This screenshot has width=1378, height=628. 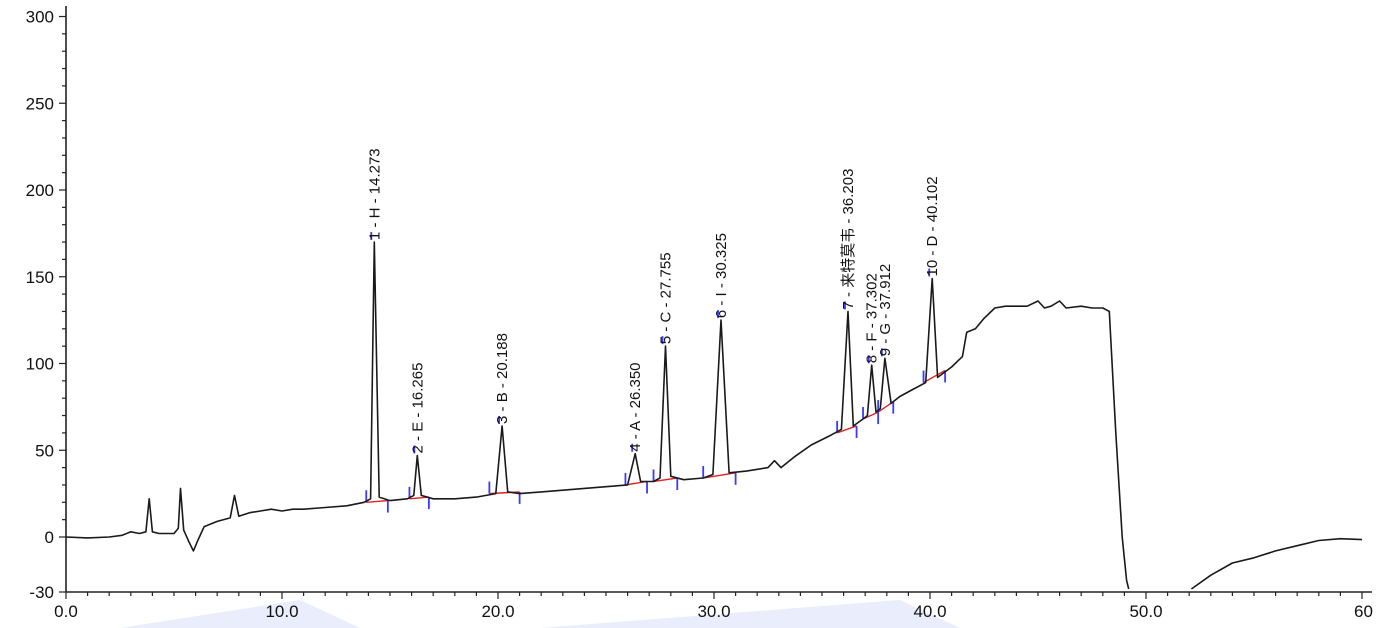 What do you see at coordinates (281, 611) in the screenshot?
I see `x-tick-label: 10.0` at bounding box center [281, 611].